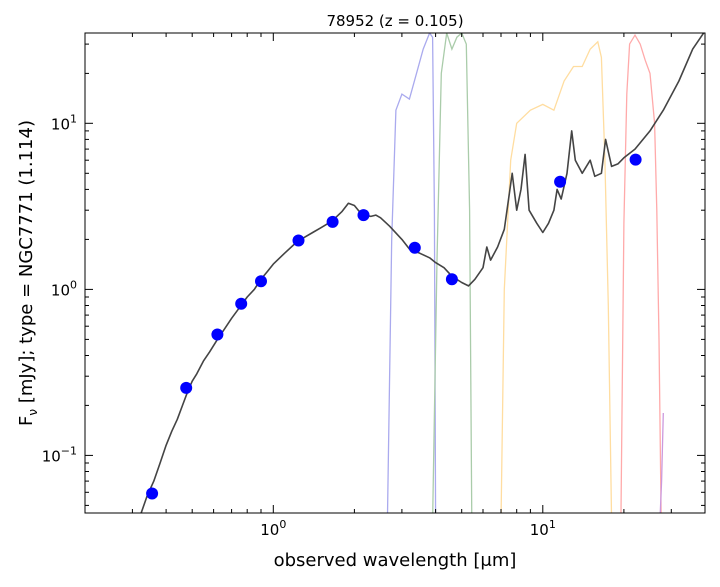 The width and height of the screenshot is (720, 587). Describe the element at coordinates (273, 528) in the screenshot. I see `x-tick-label-0: 10⁰` at that location.